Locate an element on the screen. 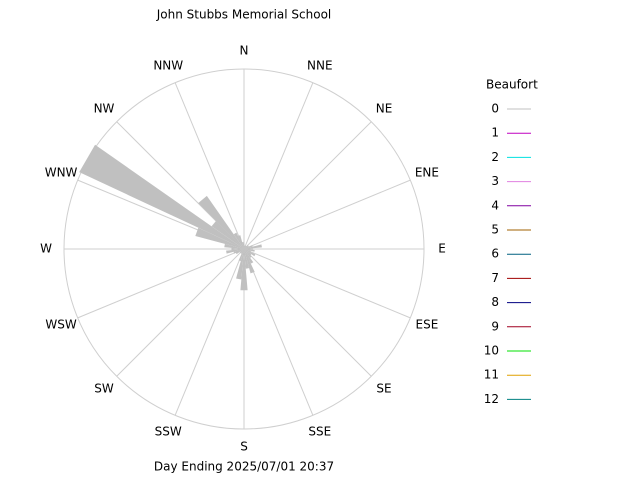 The height and width of the screenshot is (480, 640). legend-label: 7 is located at coordinates (495, 278).